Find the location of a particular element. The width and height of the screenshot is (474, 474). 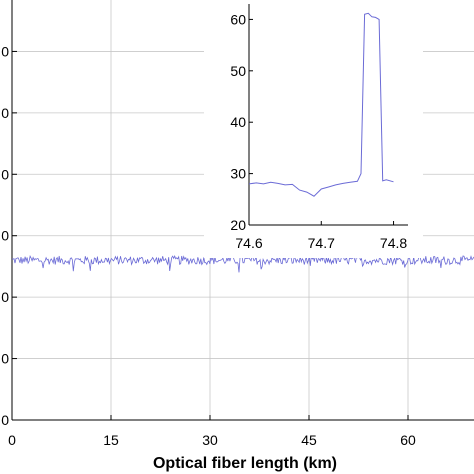

x-axis-title: Optical fiber length (km) is located at coordinates (245, 463).